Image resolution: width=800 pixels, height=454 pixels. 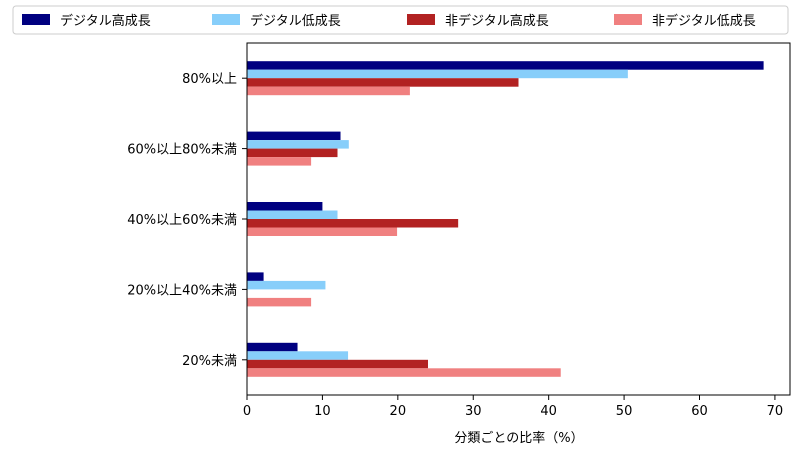 I want to click on legend: デジタル高成長 デジタル低成長 非デジタル高成長 非デジタル低成長, so click(x=400, y=20).